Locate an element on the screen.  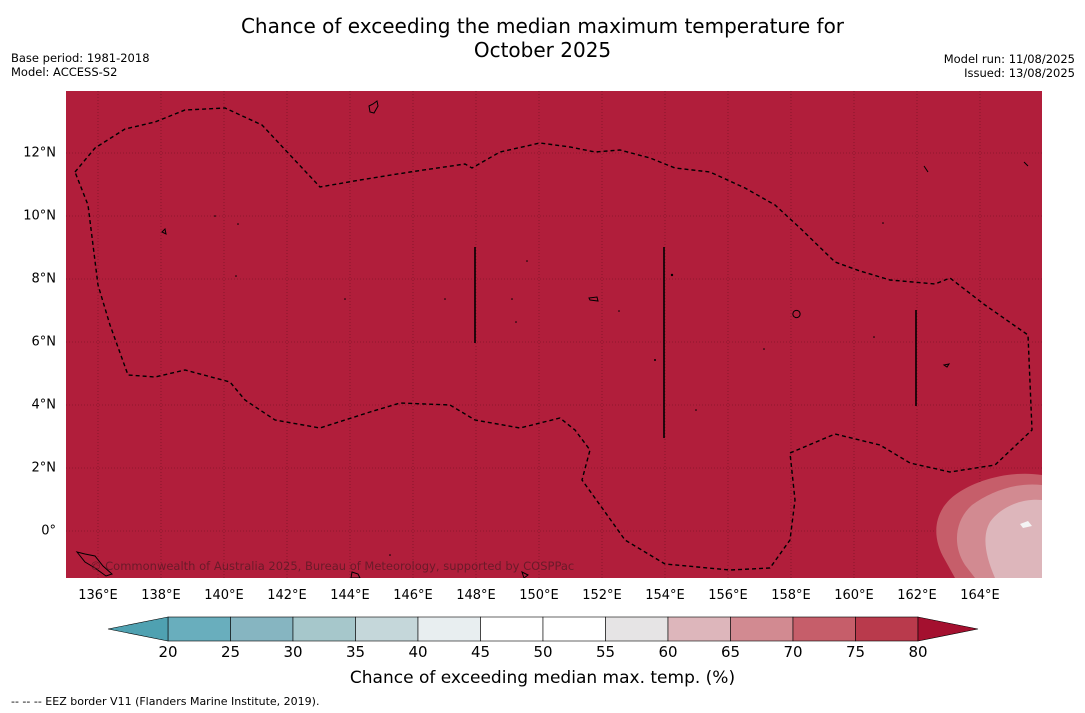
x-tick-label: 148°E is located at coordinates (476, 595).